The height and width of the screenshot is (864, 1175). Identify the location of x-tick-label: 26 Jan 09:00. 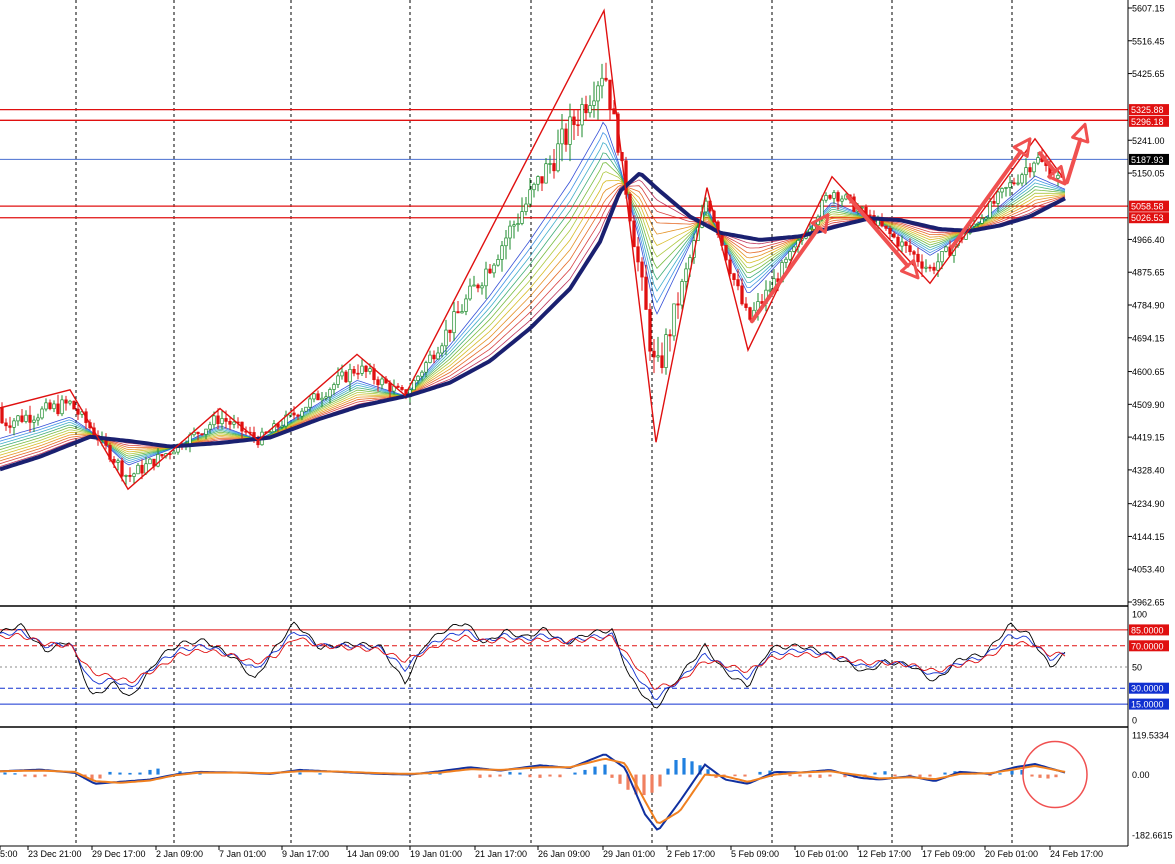
(564, 854).